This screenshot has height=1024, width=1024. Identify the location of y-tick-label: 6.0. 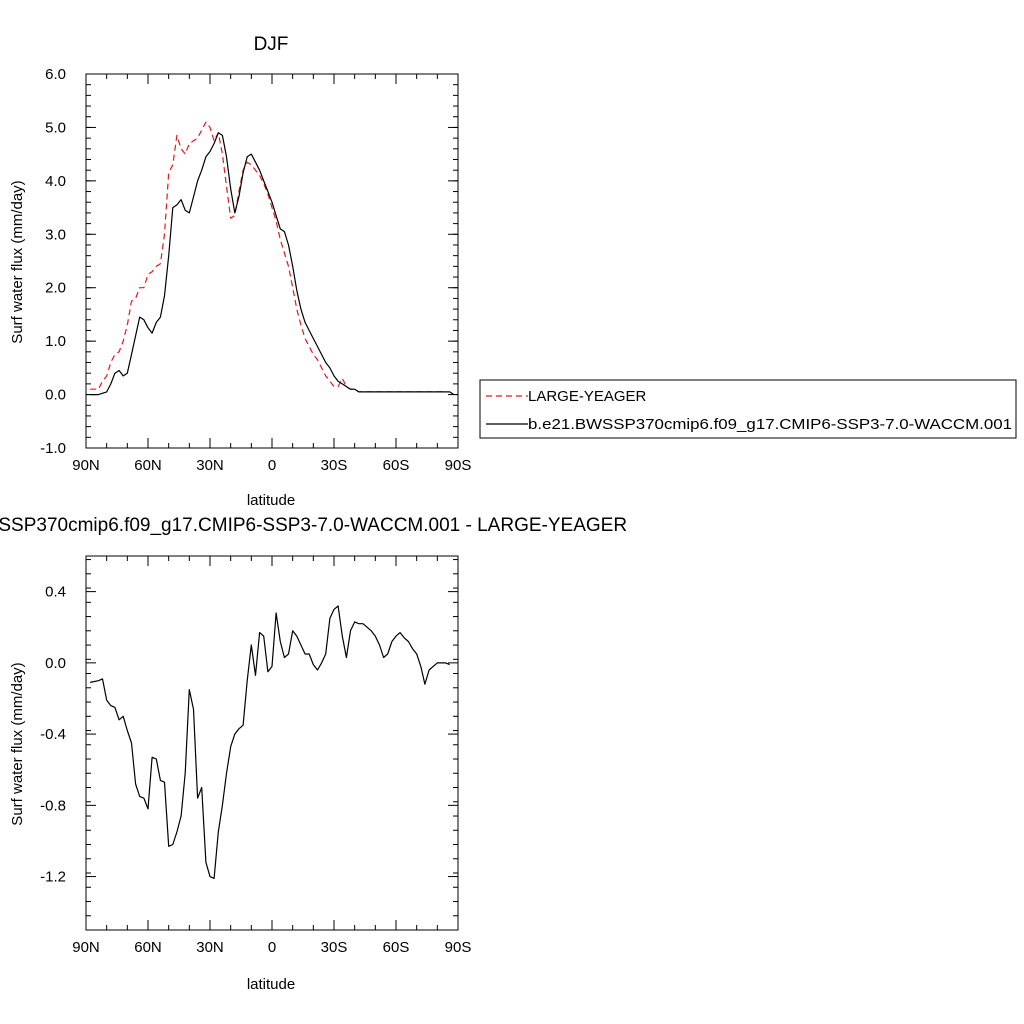
(55, 74).